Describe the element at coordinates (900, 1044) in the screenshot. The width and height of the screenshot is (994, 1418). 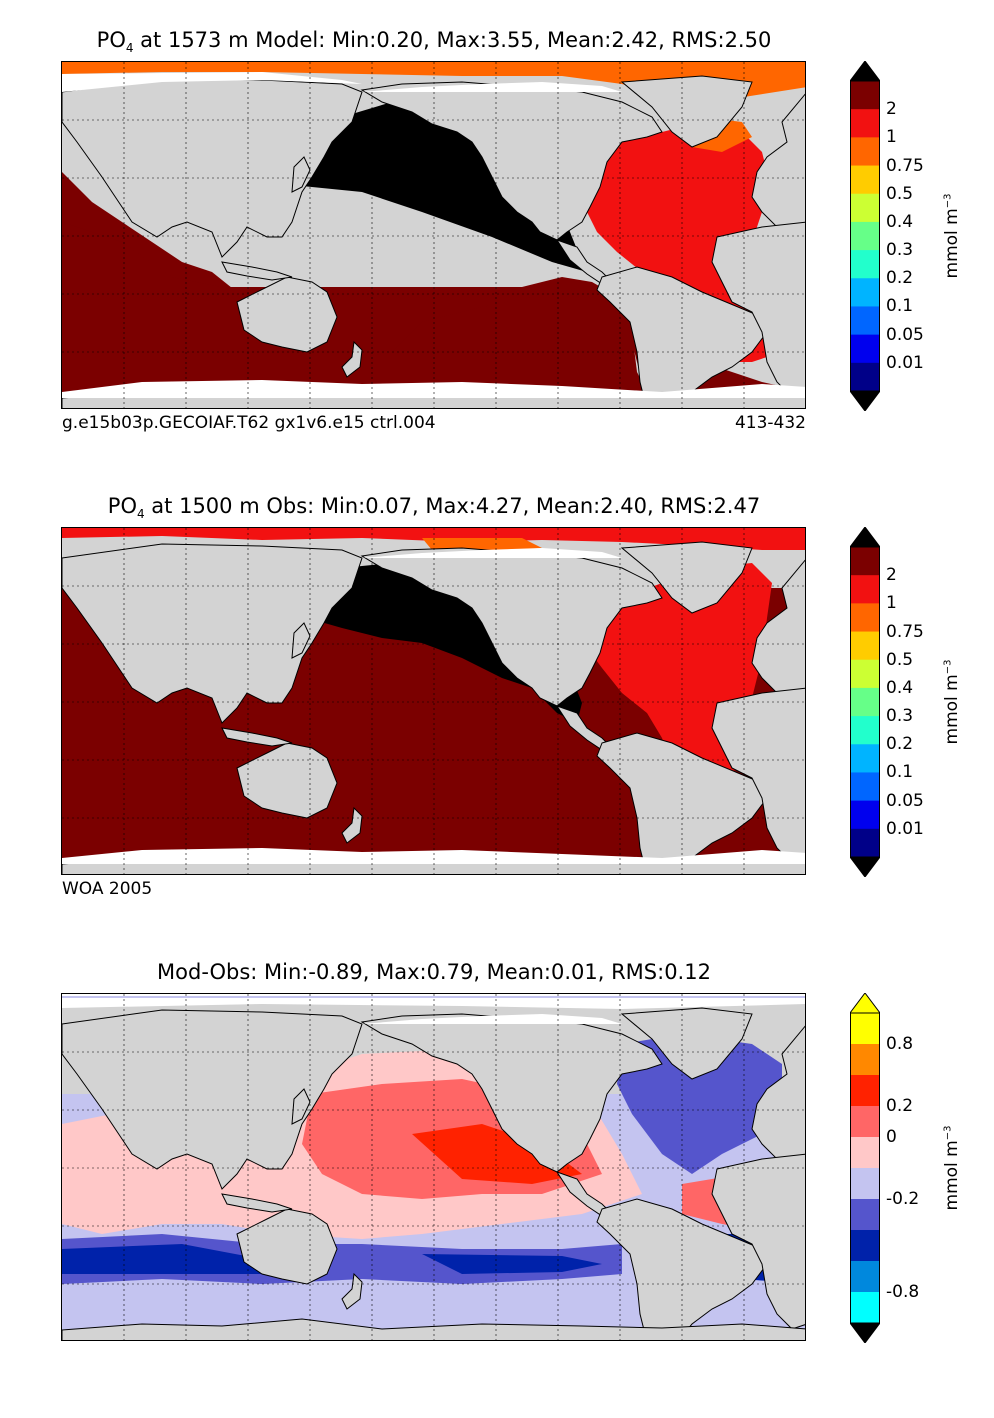
I see `colorbar-tick-label: 0.8` at that location.